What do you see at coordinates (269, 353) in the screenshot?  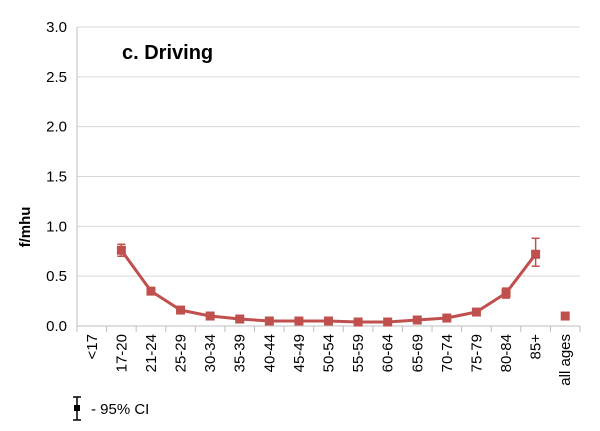 I see `x-tick-label: 40-44` at bounding box center [269, 353].